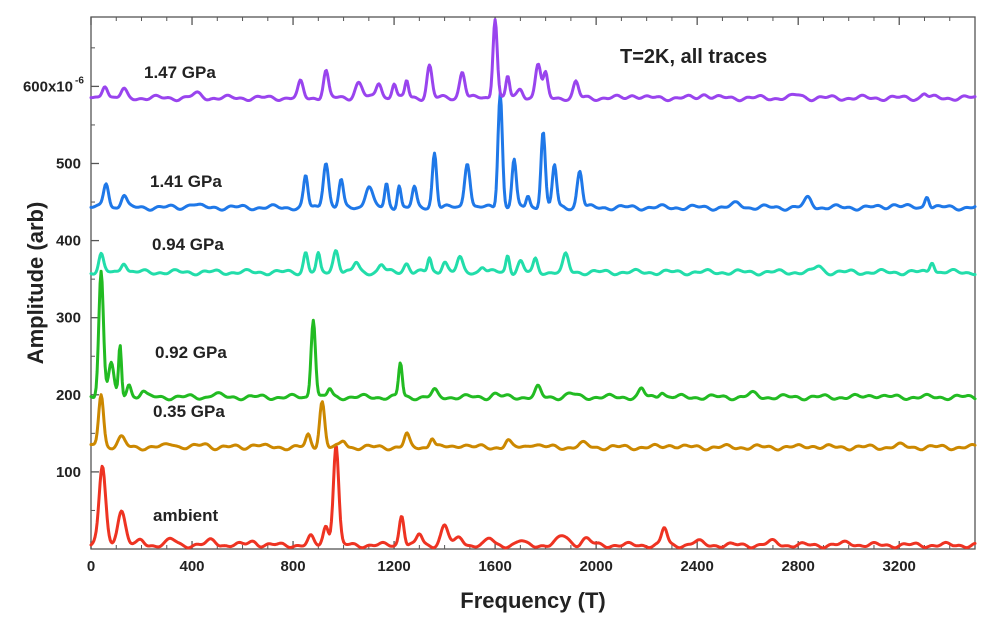  What do you see at coordinates (595, 566) in the screenshot?
I see `x-tick-label: 2000` at bounding box center [595, 566].